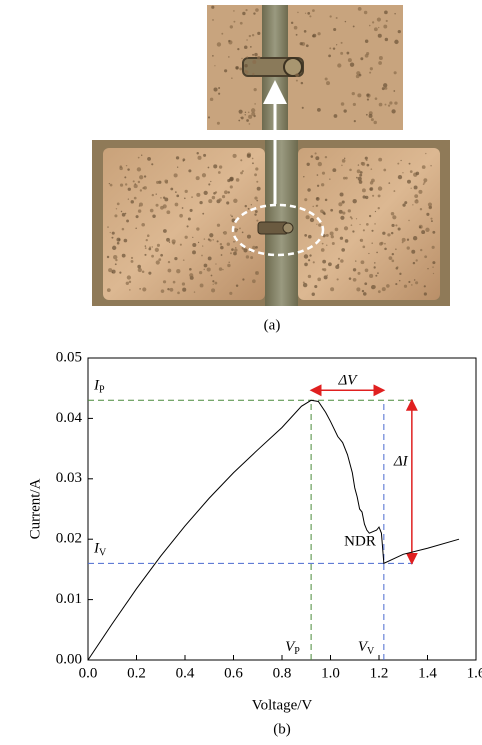 This screenshot has height=745, width=482. I want to click on annotation: IP, so click(99, 387).